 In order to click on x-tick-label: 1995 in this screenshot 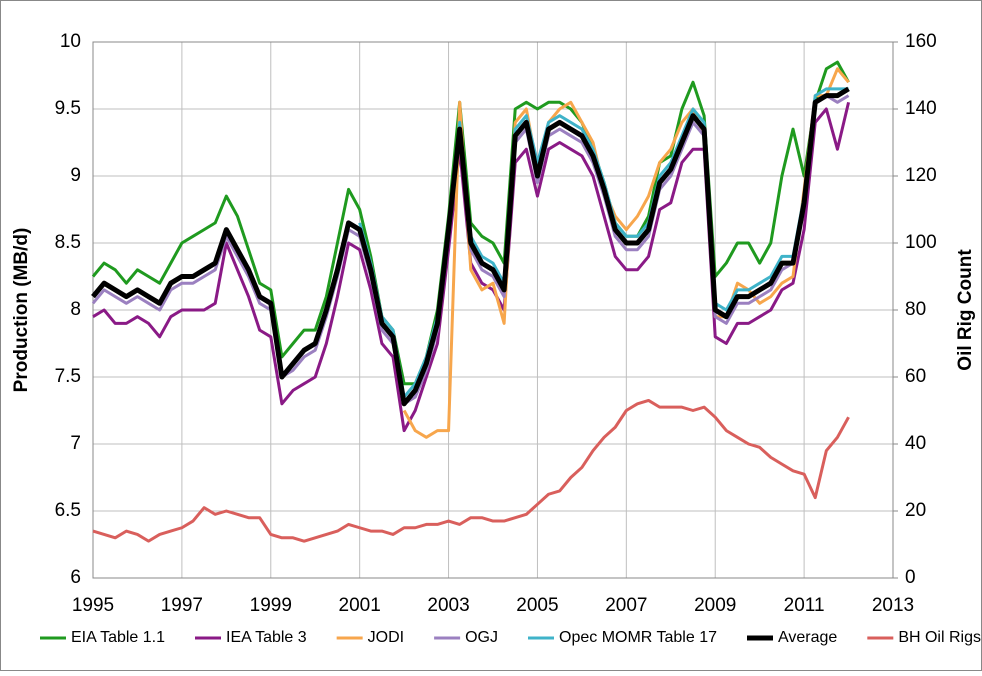, I will do `click(93, 605)`.